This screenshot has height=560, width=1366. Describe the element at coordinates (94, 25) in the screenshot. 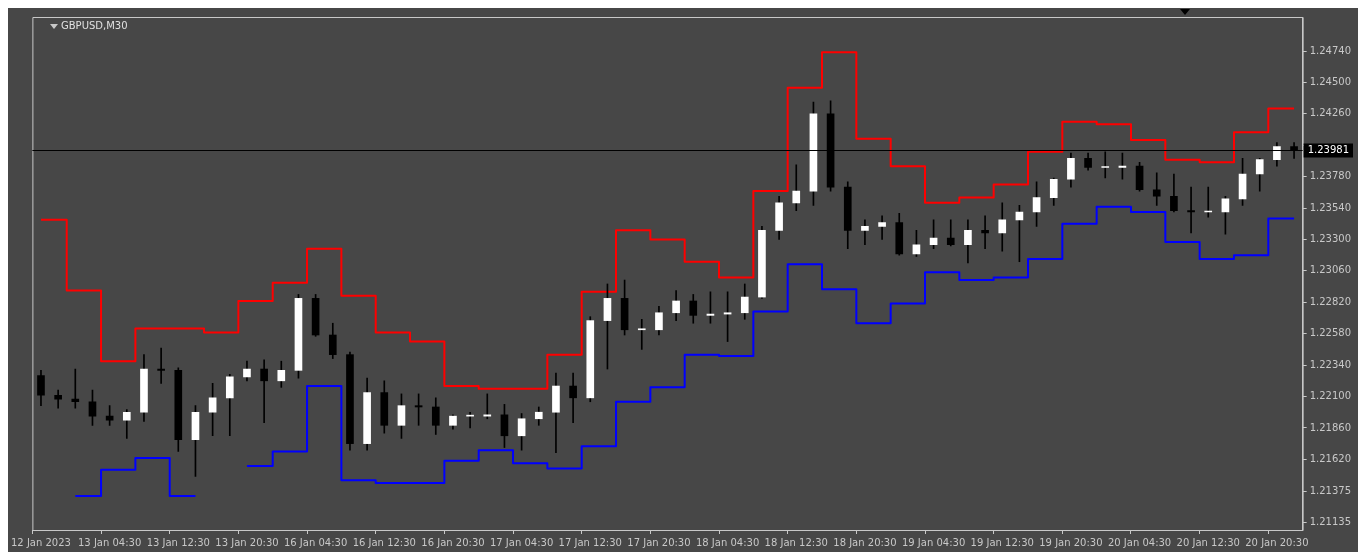

I see `chart-title: GBPUSD,M30` at that location.